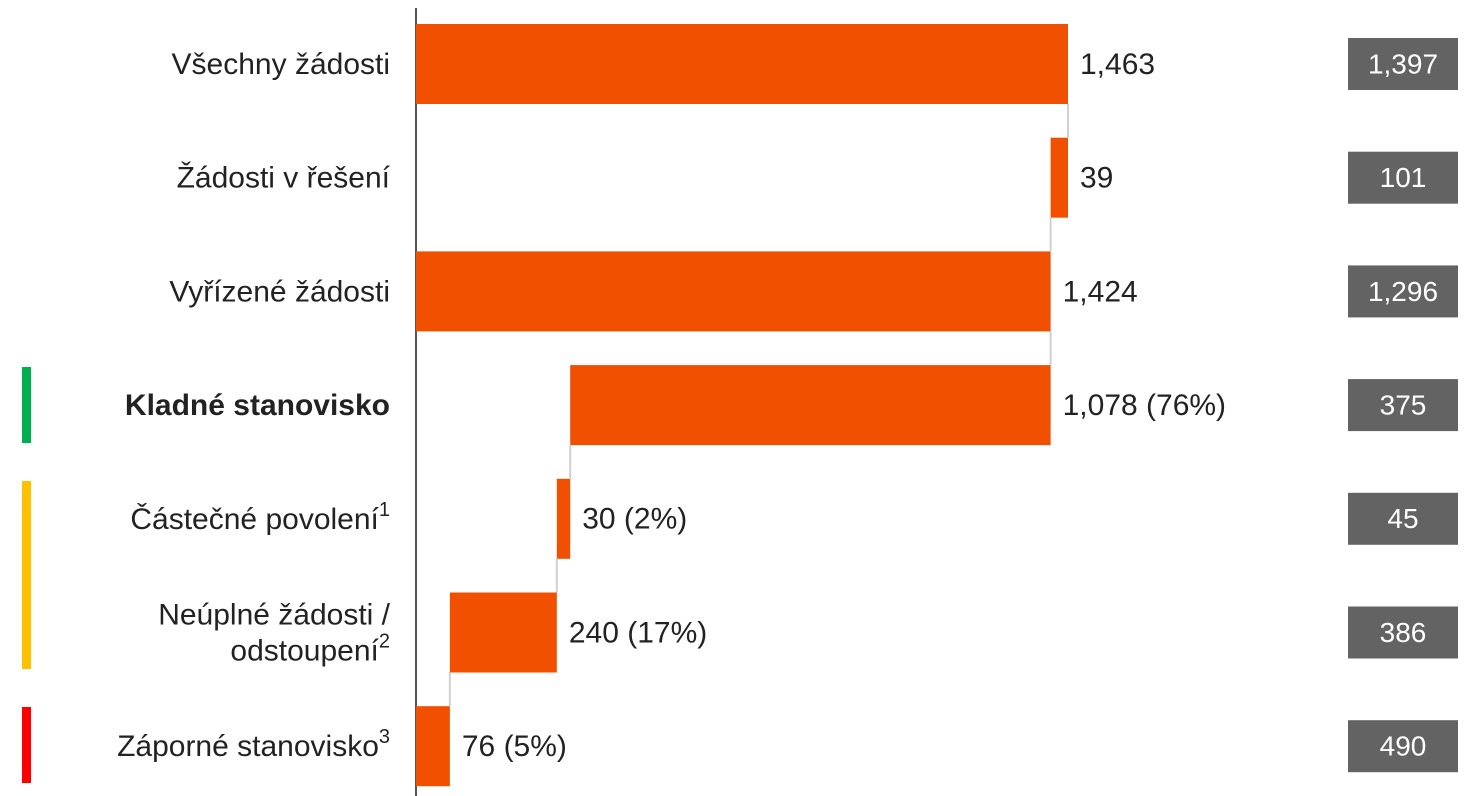 The height and width of the screenshot is (796, 1468). Describe the element at coordinates (274, 632) in the screenshot. I see `category-label: Neúplné žádosti / odstoupení2` at that location.